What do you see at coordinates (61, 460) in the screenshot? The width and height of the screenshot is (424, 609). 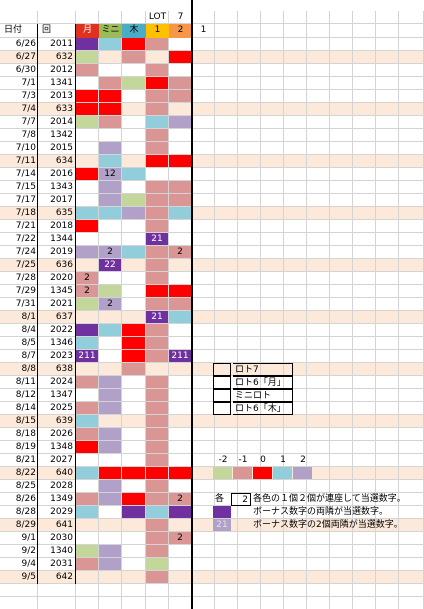 I see `draw-number: 2027` at bounding box center [61, 460].